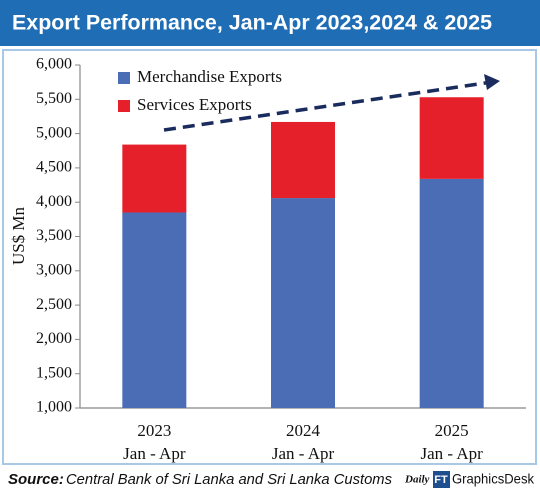 Image resolution: width=540 pixels, height=500 pixels. I want to click on x-tick-label: 2025, so click(452, 430).